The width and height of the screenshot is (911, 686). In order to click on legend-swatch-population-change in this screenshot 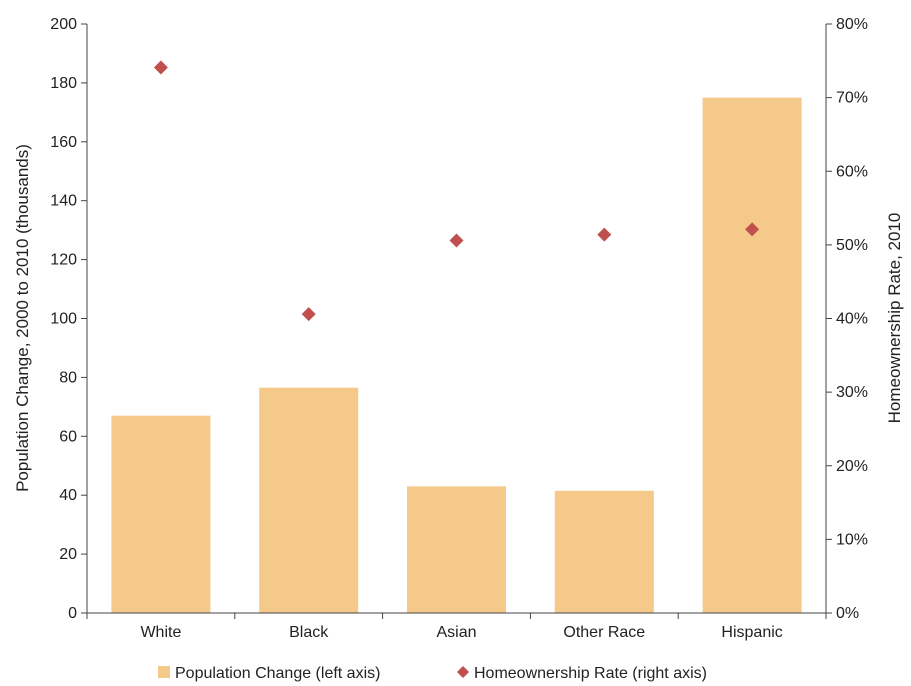, I will do `click(164, 672)`.